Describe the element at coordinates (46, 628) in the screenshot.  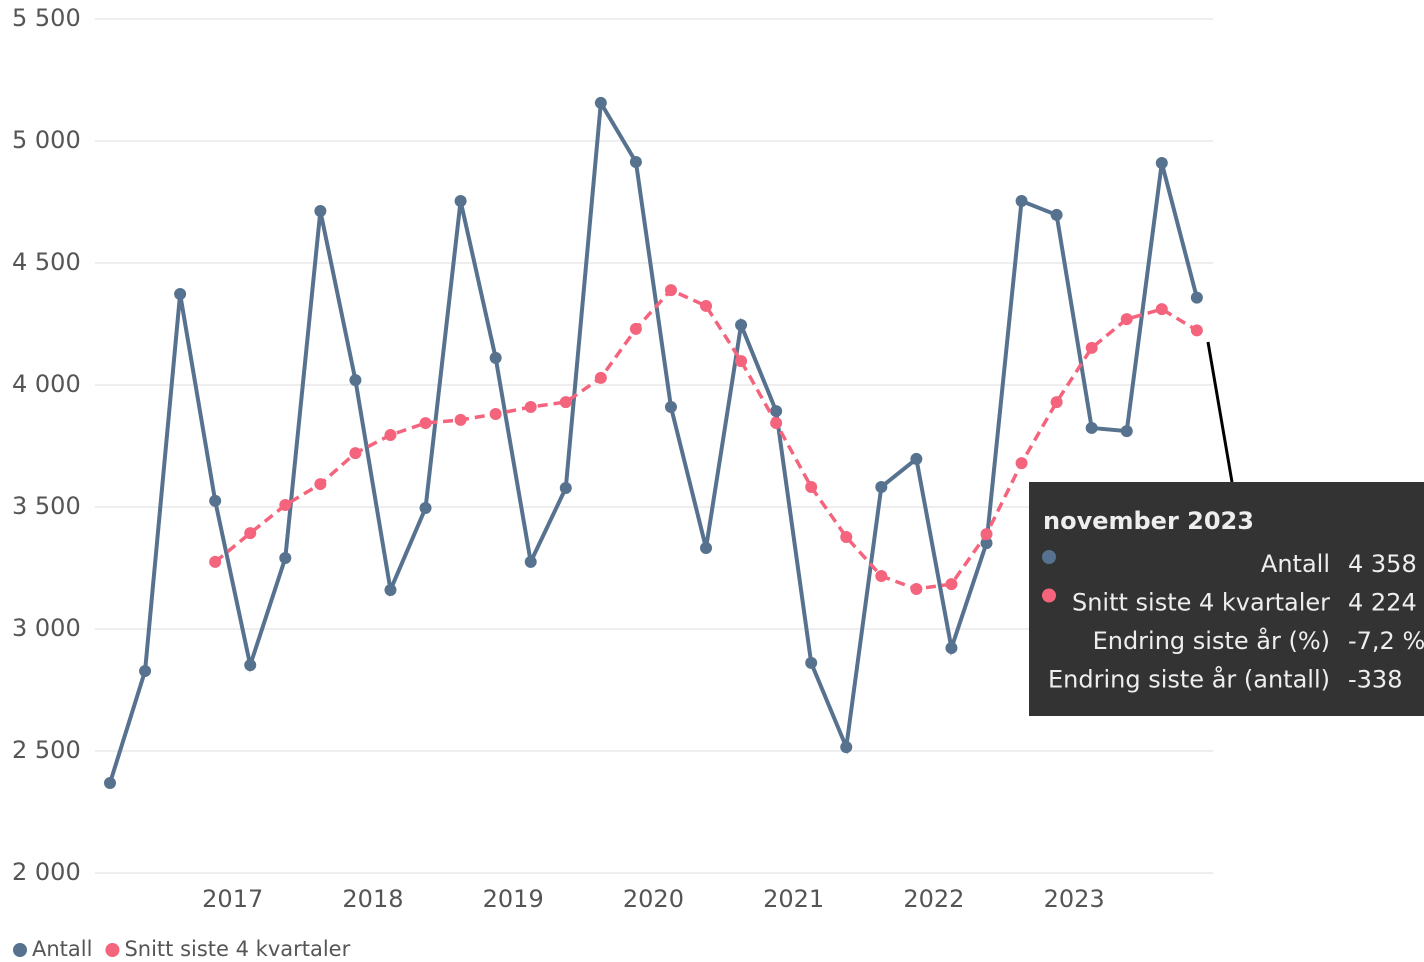
I see `y-tick-label: 3 000` at that location.